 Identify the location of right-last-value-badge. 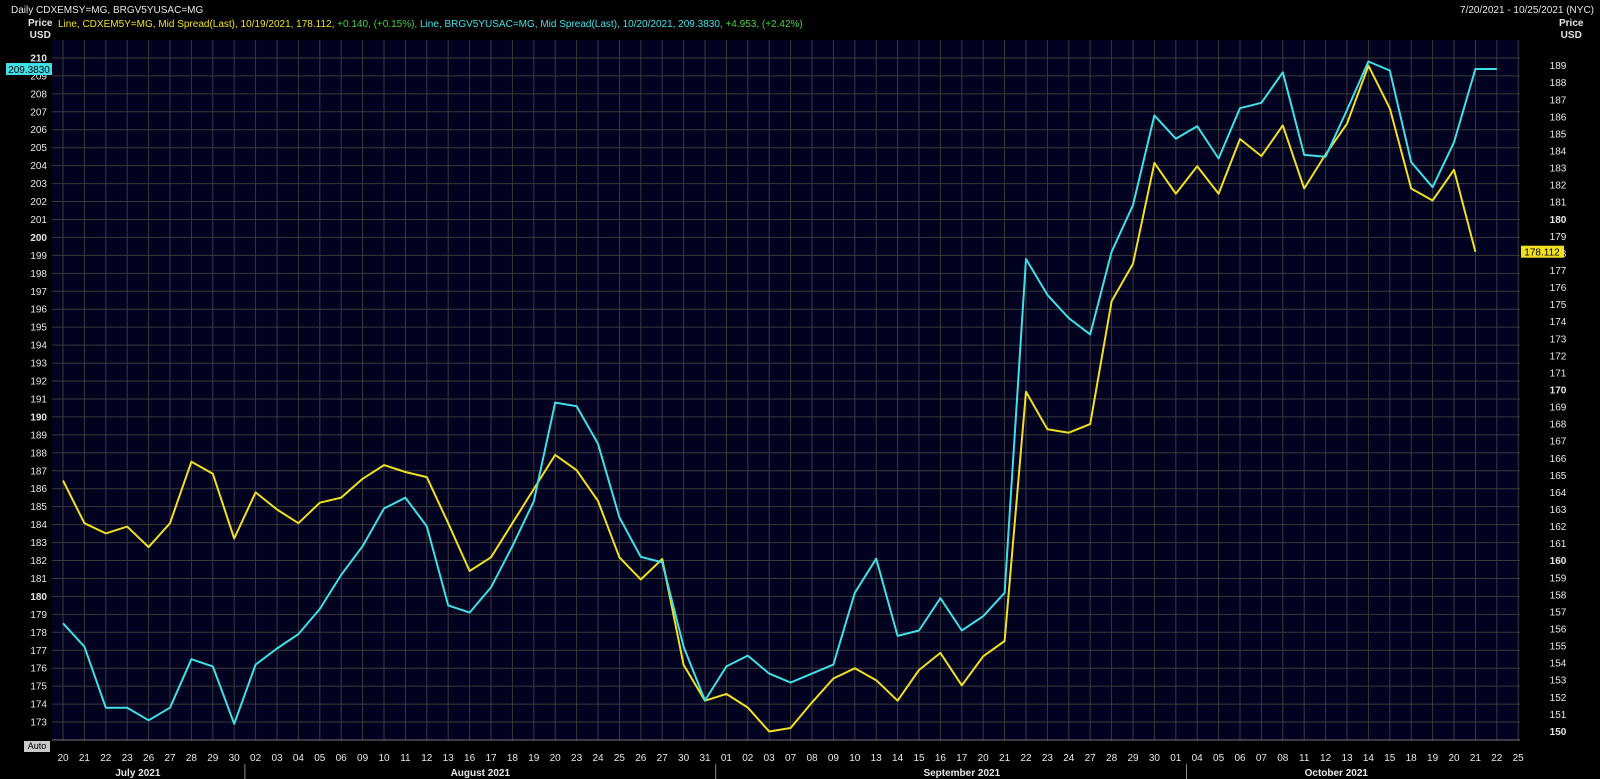
(1542, 251).